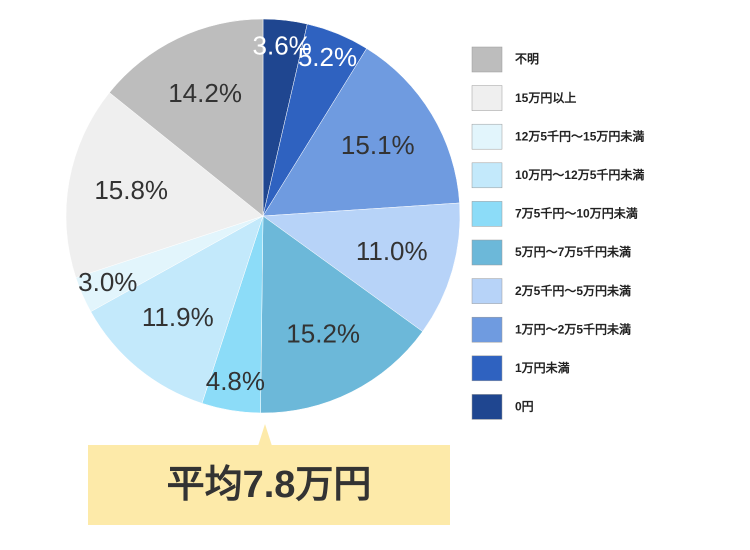 Image resolution: width=750 pixels, height=550 pixels. I want to click on data-label: 15.8%, so click(131, 190).